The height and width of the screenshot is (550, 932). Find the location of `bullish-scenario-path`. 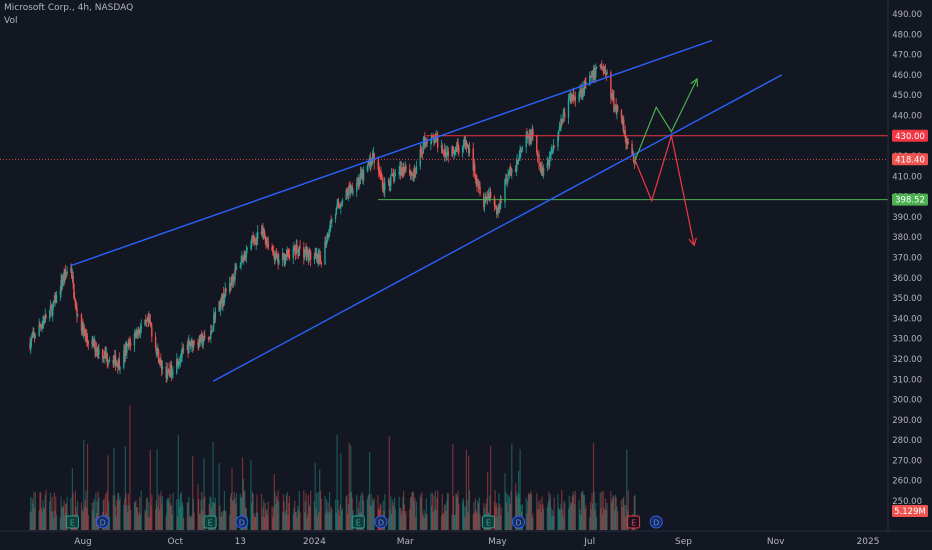

bullish-scenario-path is located at coordinates (666, 119).